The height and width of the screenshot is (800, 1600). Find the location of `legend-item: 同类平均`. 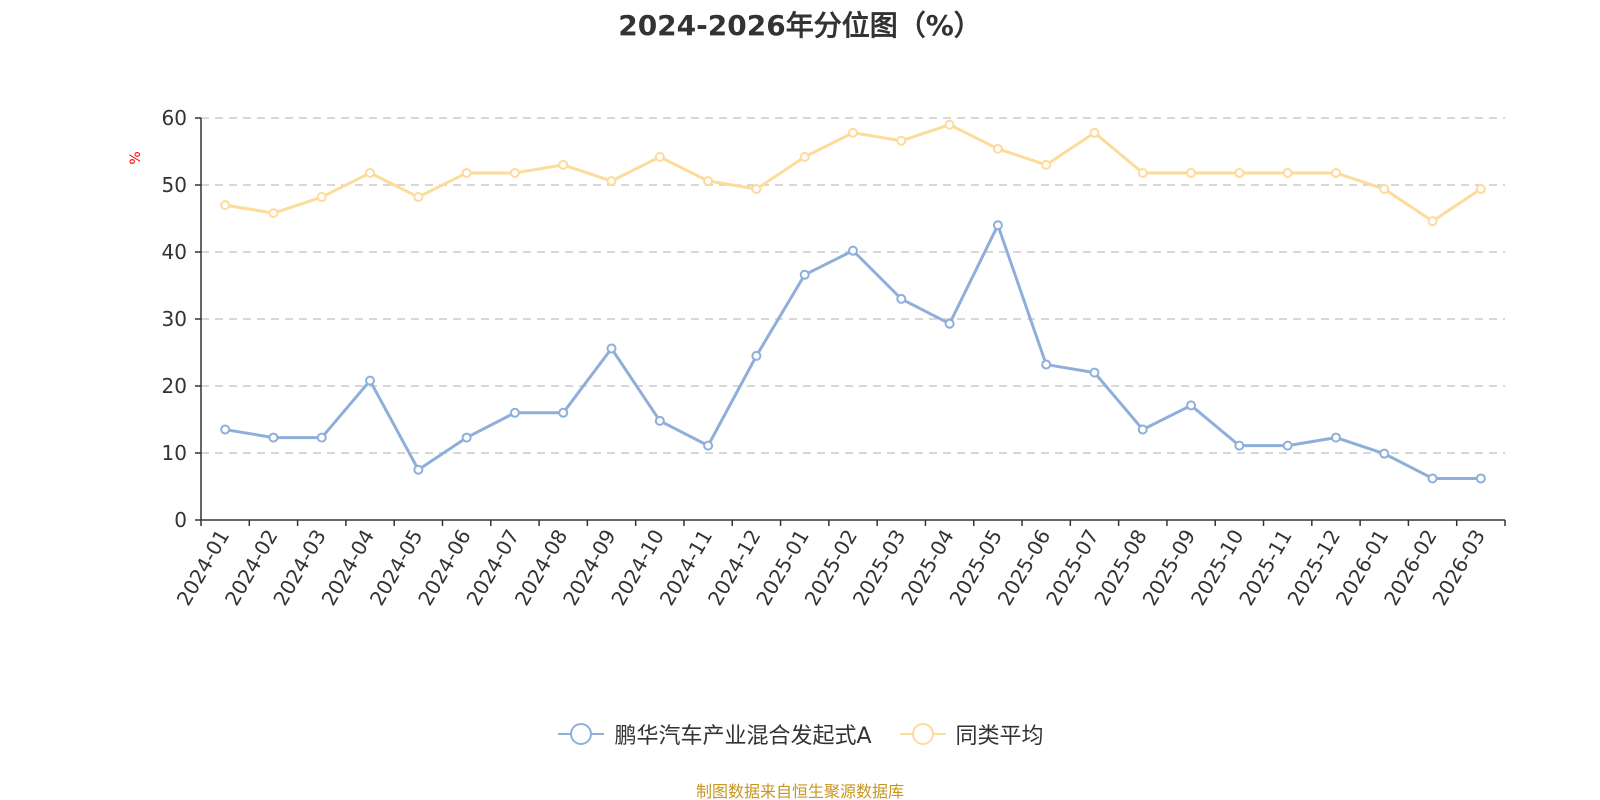

legend-item: 同类平均 is located at coordinates (971, 734).